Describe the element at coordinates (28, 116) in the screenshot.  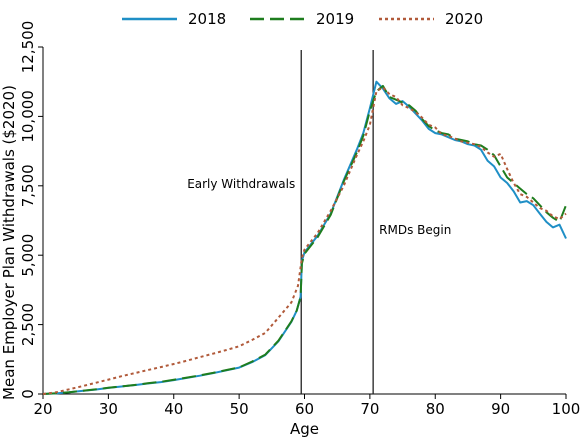
I see `y-tick-label: 10,000` at that location.